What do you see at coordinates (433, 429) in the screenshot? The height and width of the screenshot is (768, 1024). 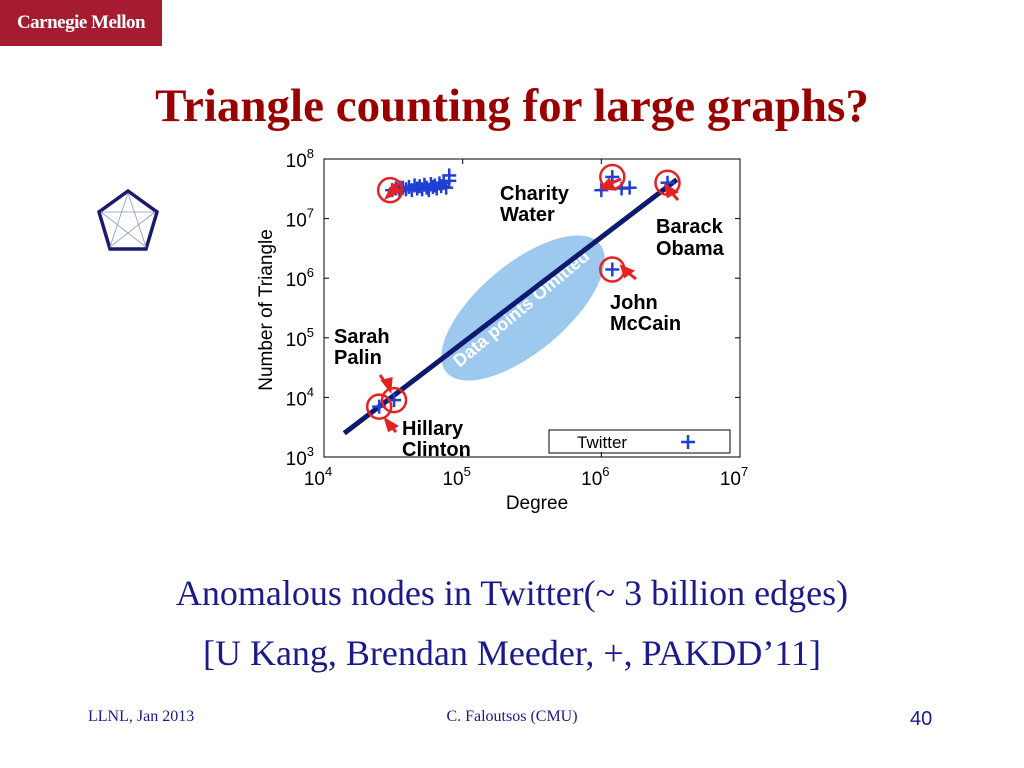 I see `clinton-label-1: Hillary` at bounding box center [433, 429].